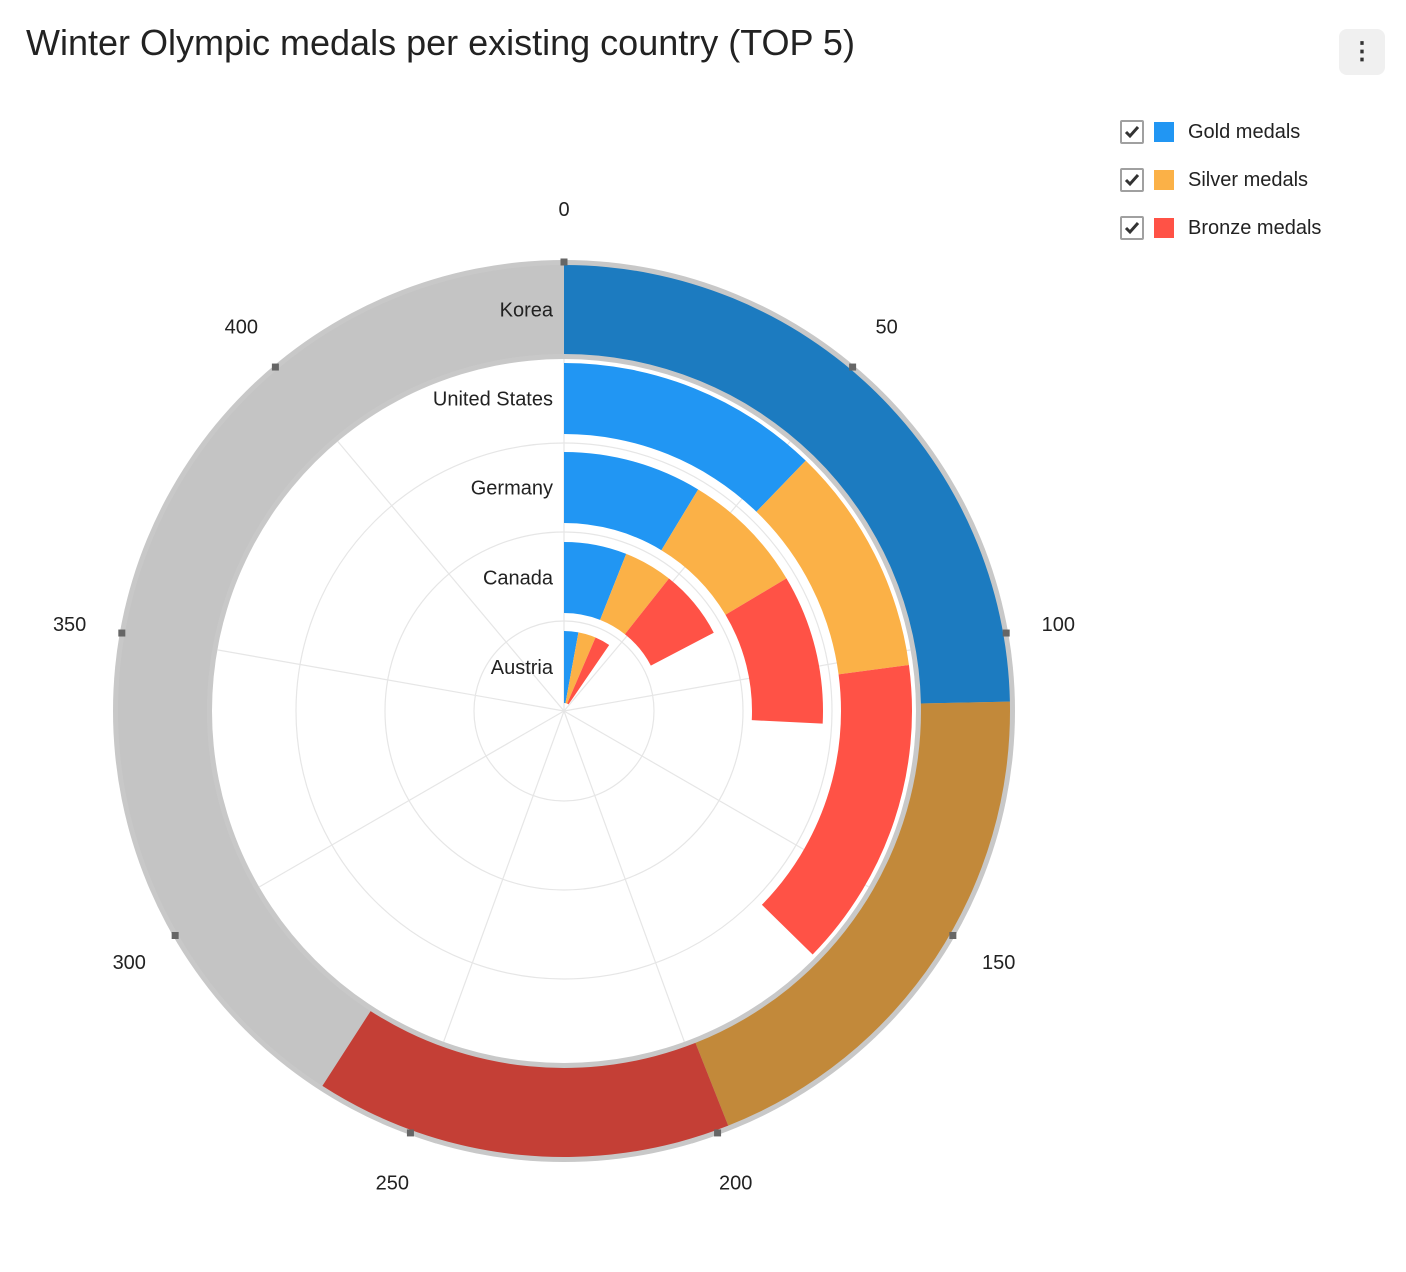  I want to click on chart-menu-button: ⋮, so click(1362, 52).